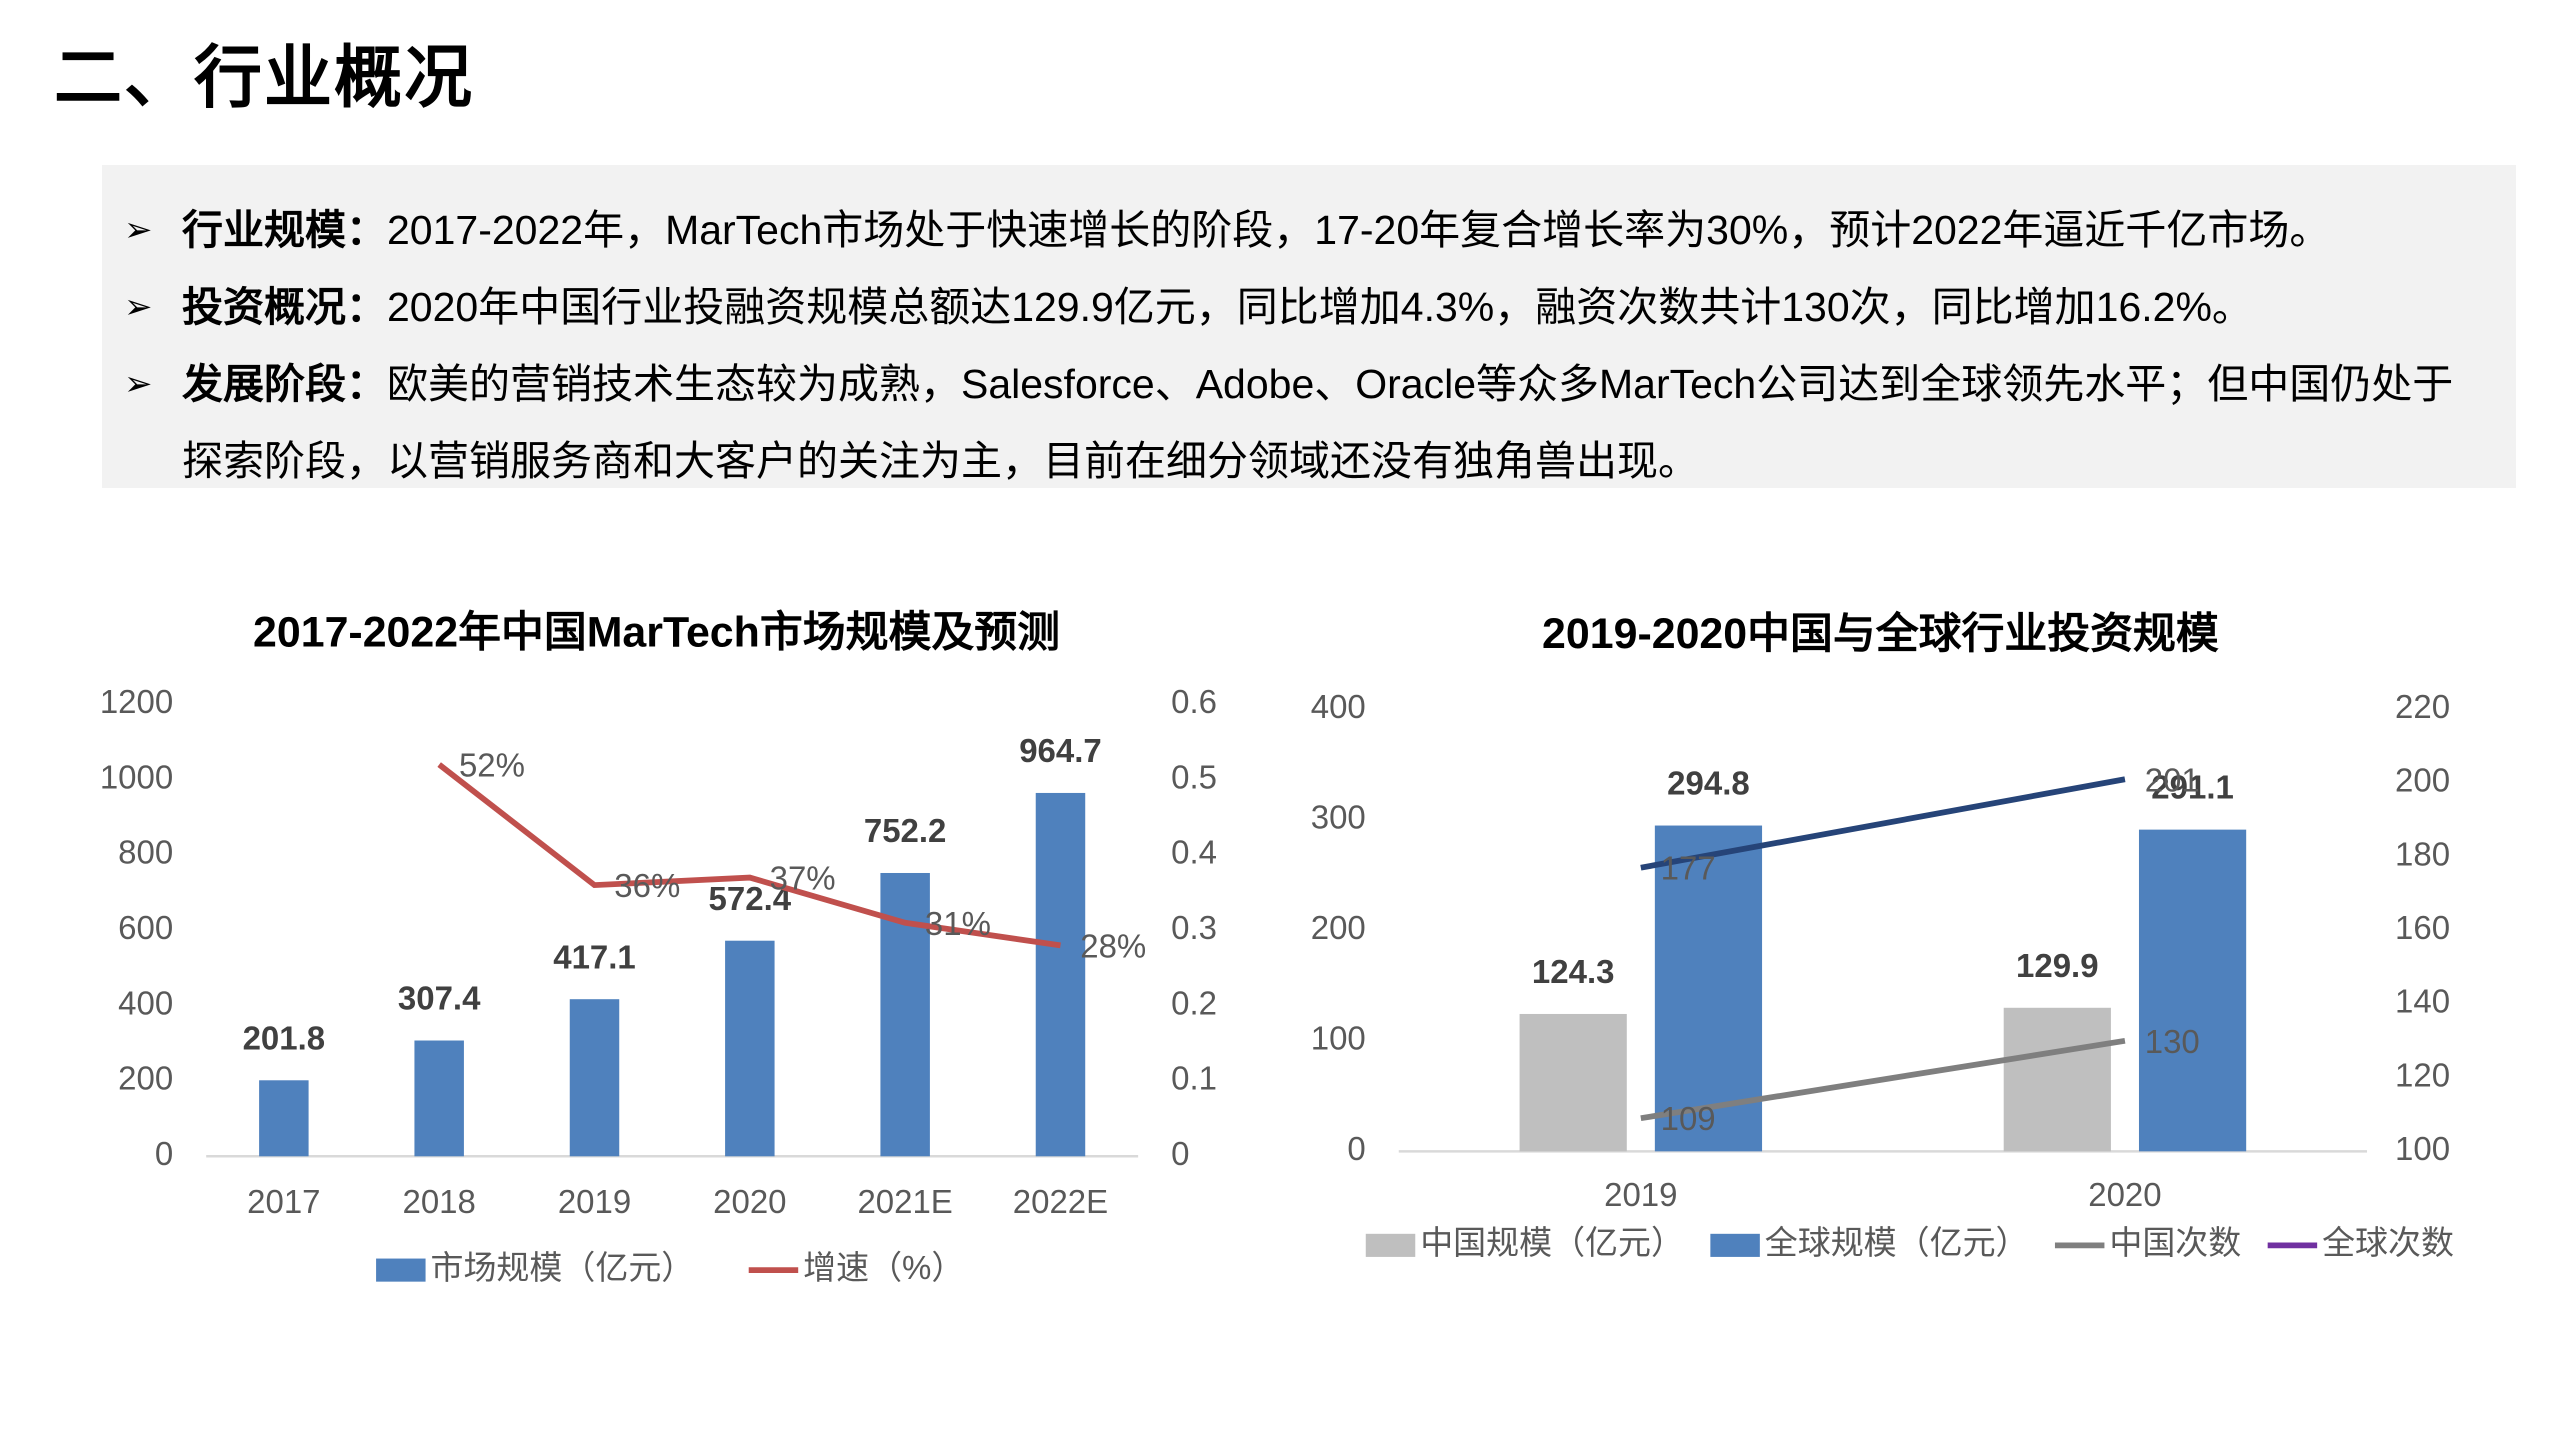 This screenshot has height=1440, width=2560. I want to click on chart-title: 2019-2020中国与全球行业投资规模, so click(1880, 633).